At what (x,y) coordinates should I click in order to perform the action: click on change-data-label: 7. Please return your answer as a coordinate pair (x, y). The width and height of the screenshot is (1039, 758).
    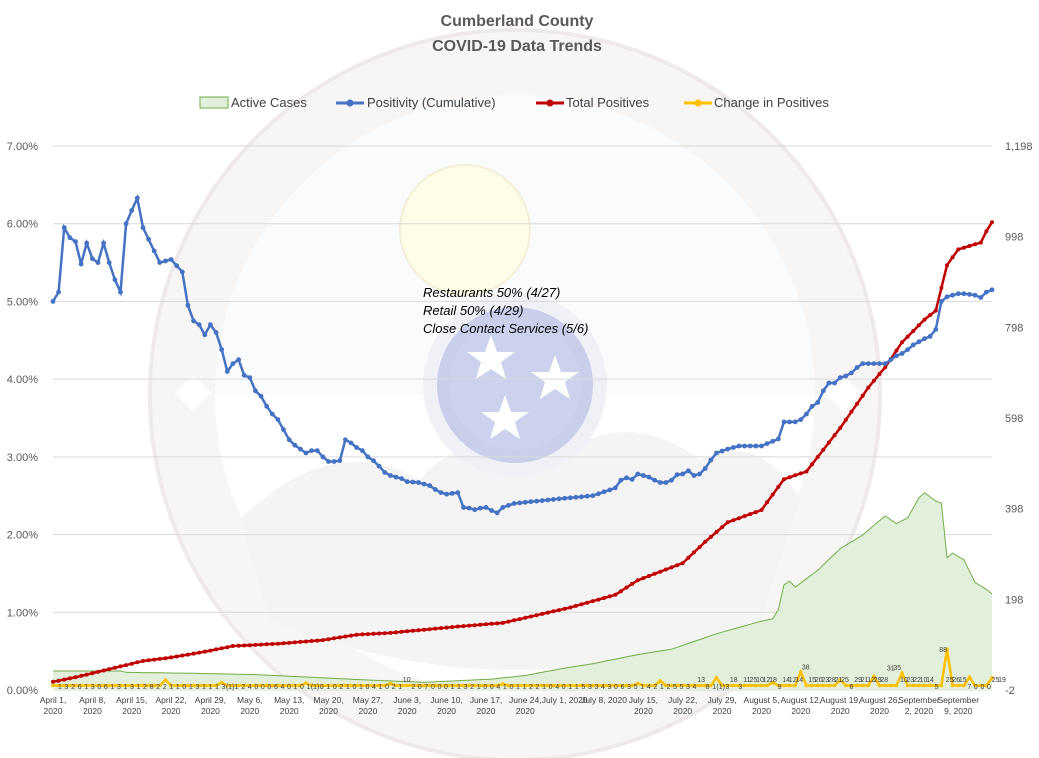
    Looking at the image, I should click on (969, 687).